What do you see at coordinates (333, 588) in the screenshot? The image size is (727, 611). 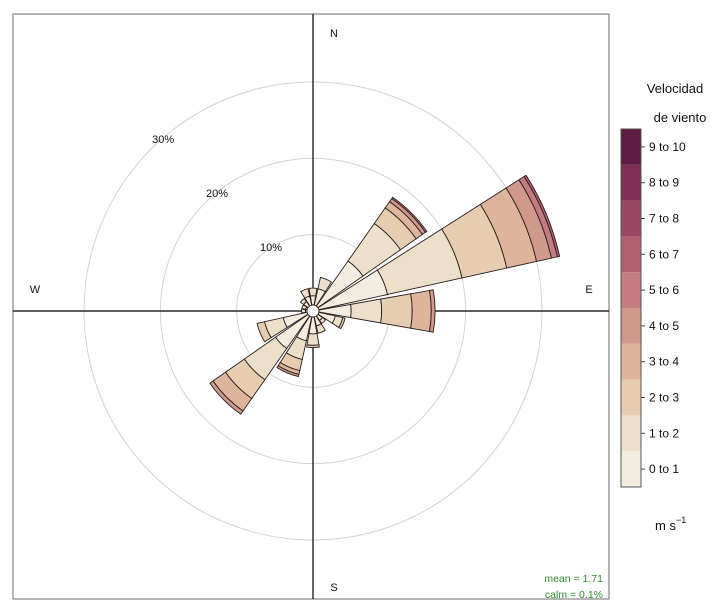 I see `compass-label-s: S` at bounding box center [333, 588].